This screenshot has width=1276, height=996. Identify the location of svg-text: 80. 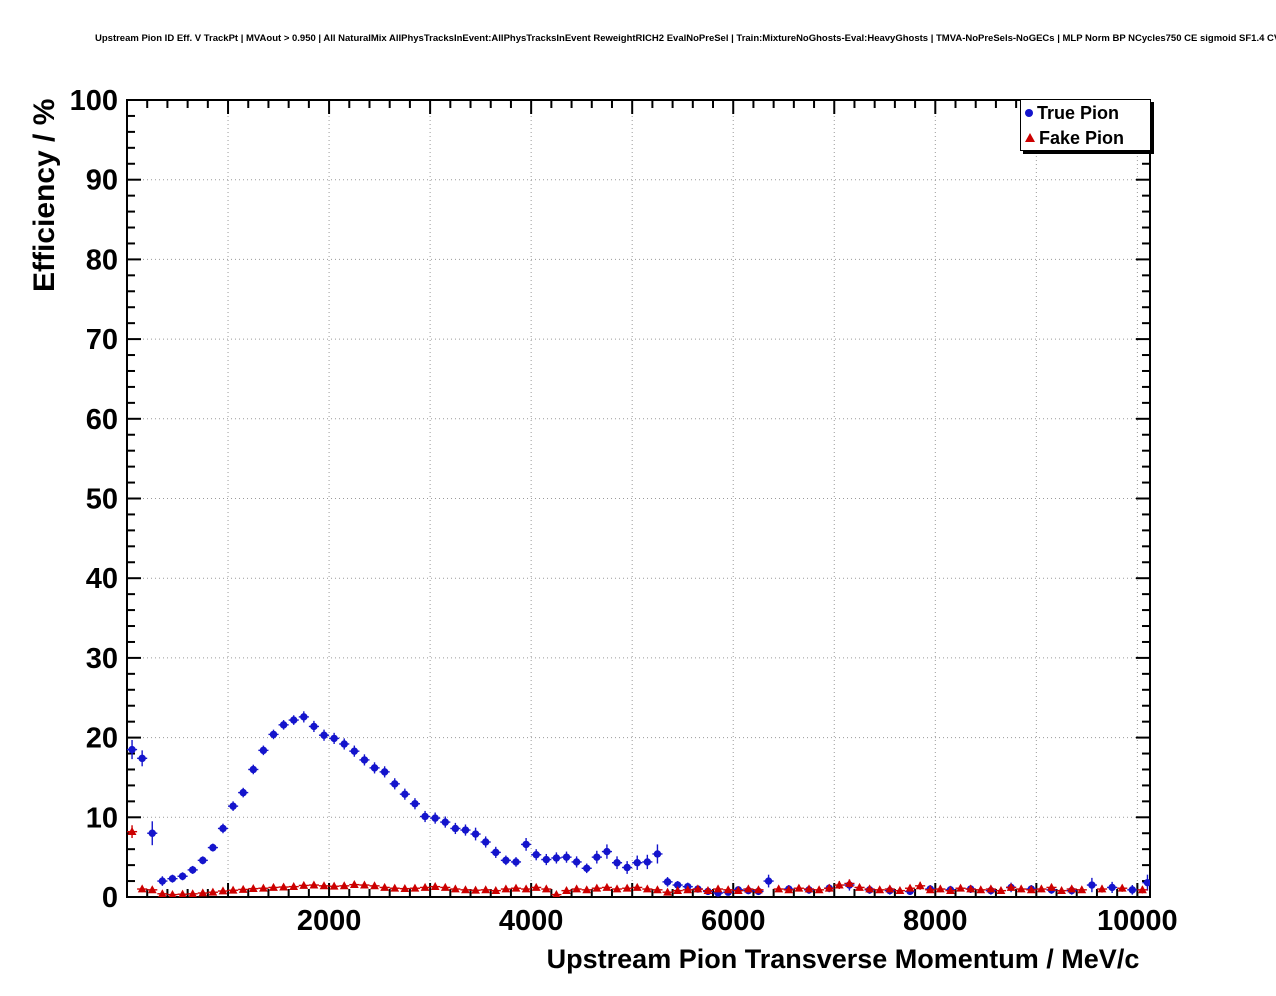
(102, 260).